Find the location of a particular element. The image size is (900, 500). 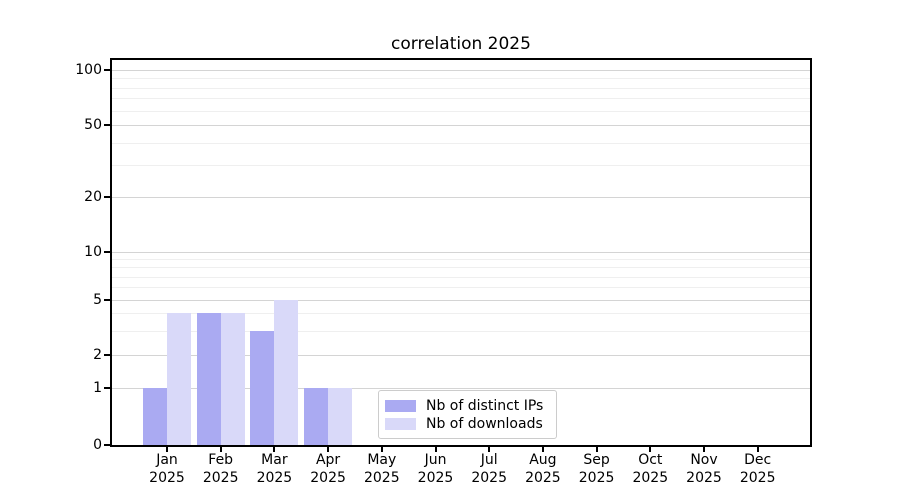

x-tick-month: Sep is located at coordinates (596, 460).